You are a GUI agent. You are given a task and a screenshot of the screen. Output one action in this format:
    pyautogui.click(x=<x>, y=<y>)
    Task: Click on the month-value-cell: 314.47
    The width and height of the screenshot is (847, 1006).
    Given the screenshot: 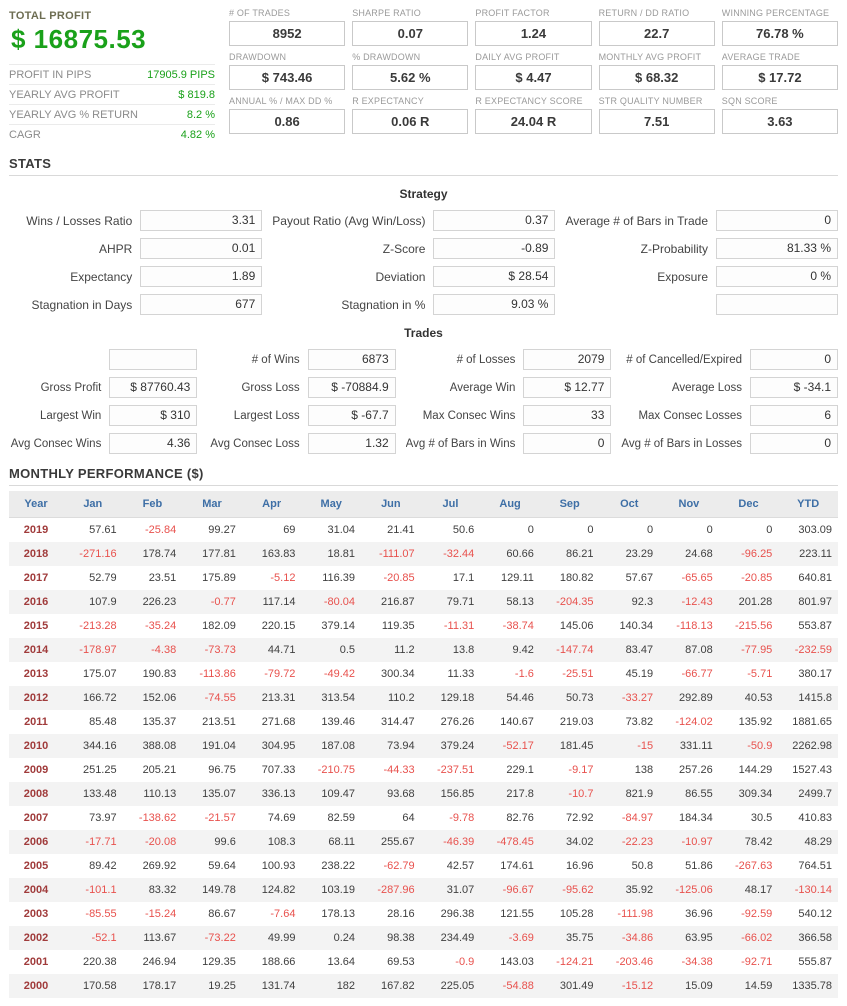 What is the action you would take?
    pyautogui.click(x=398, y=722)
    